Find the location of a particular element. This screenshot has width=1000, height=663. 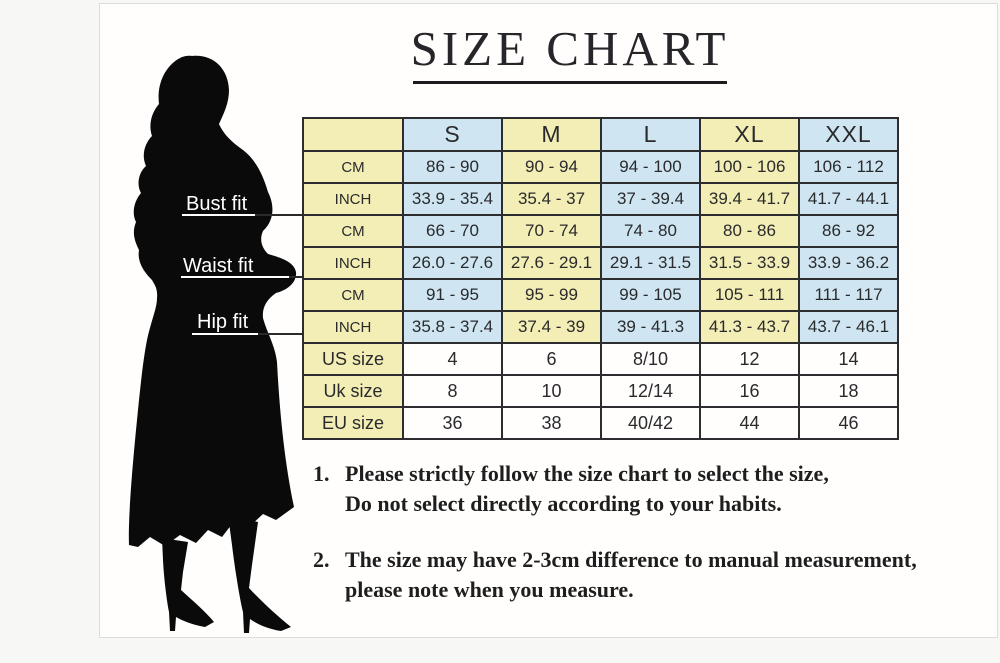

column-header-l: L is located at coordinates (650, 134).